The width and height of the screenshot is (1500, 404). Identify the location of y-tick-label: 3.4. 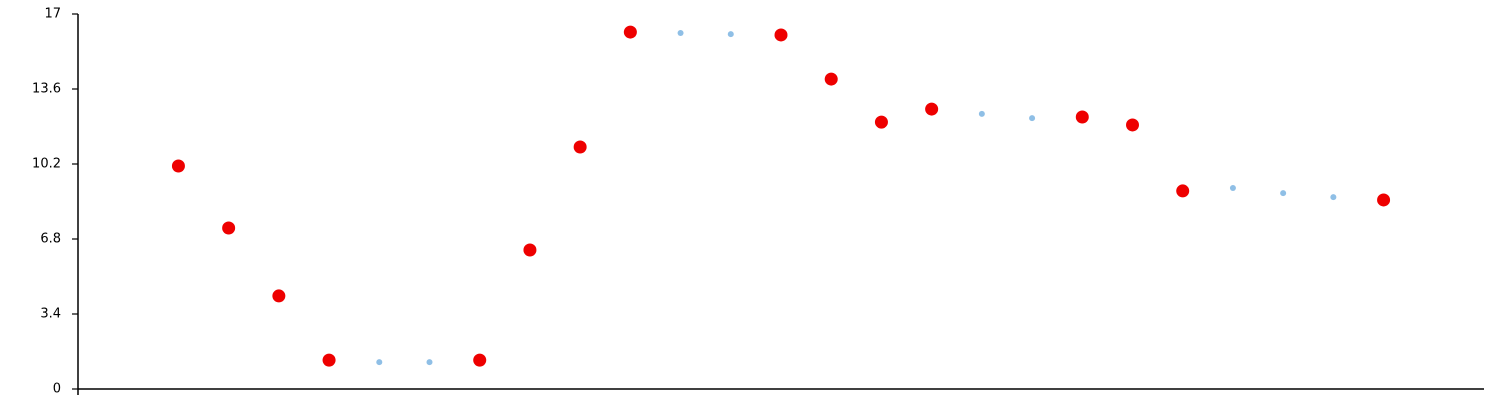
(50, 314).